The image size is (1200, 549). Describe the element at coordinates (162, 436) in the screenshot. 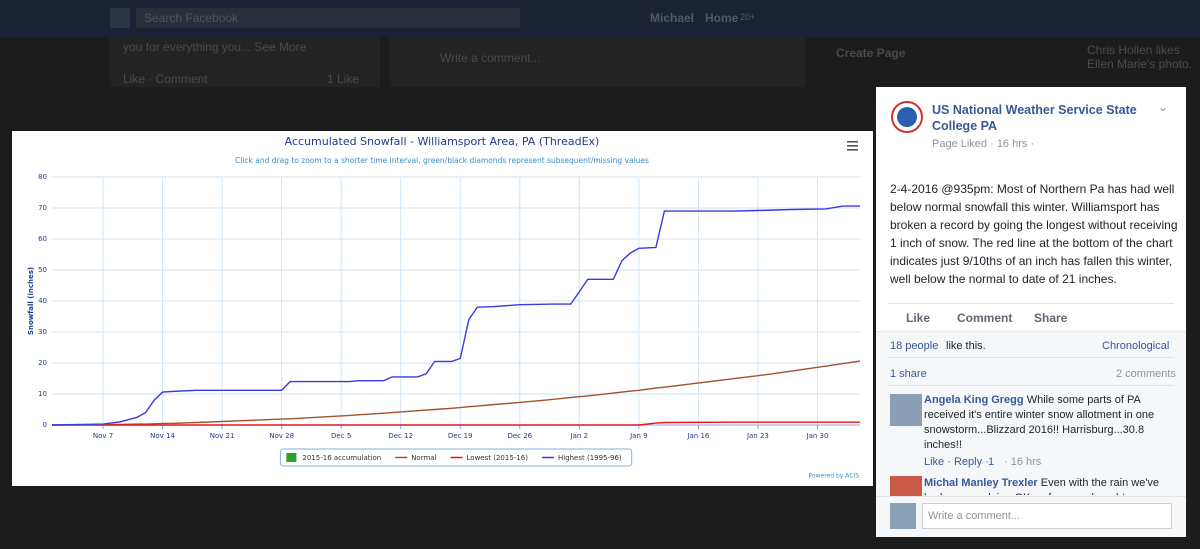

I see `x-tick-label: Nov 14` at that location.